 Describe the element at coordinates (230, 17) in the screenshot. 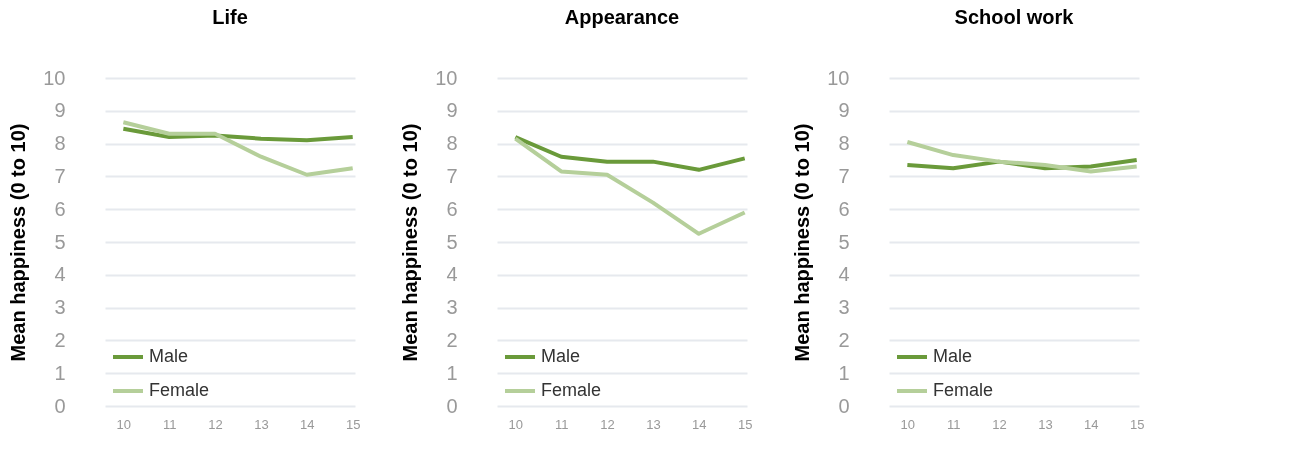

I see `chart-title: Life` at that location.